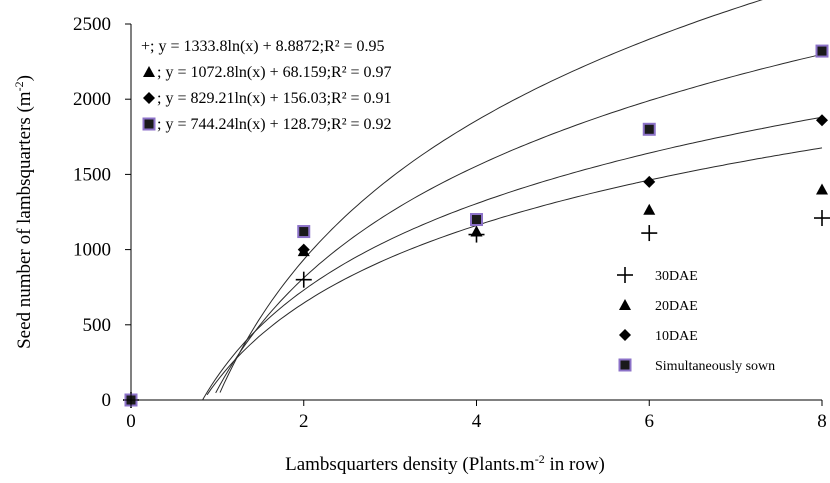  Describe the element at coordinates (625, 335) in the screenshot. I see `legend-symbol-diamond` at that location.